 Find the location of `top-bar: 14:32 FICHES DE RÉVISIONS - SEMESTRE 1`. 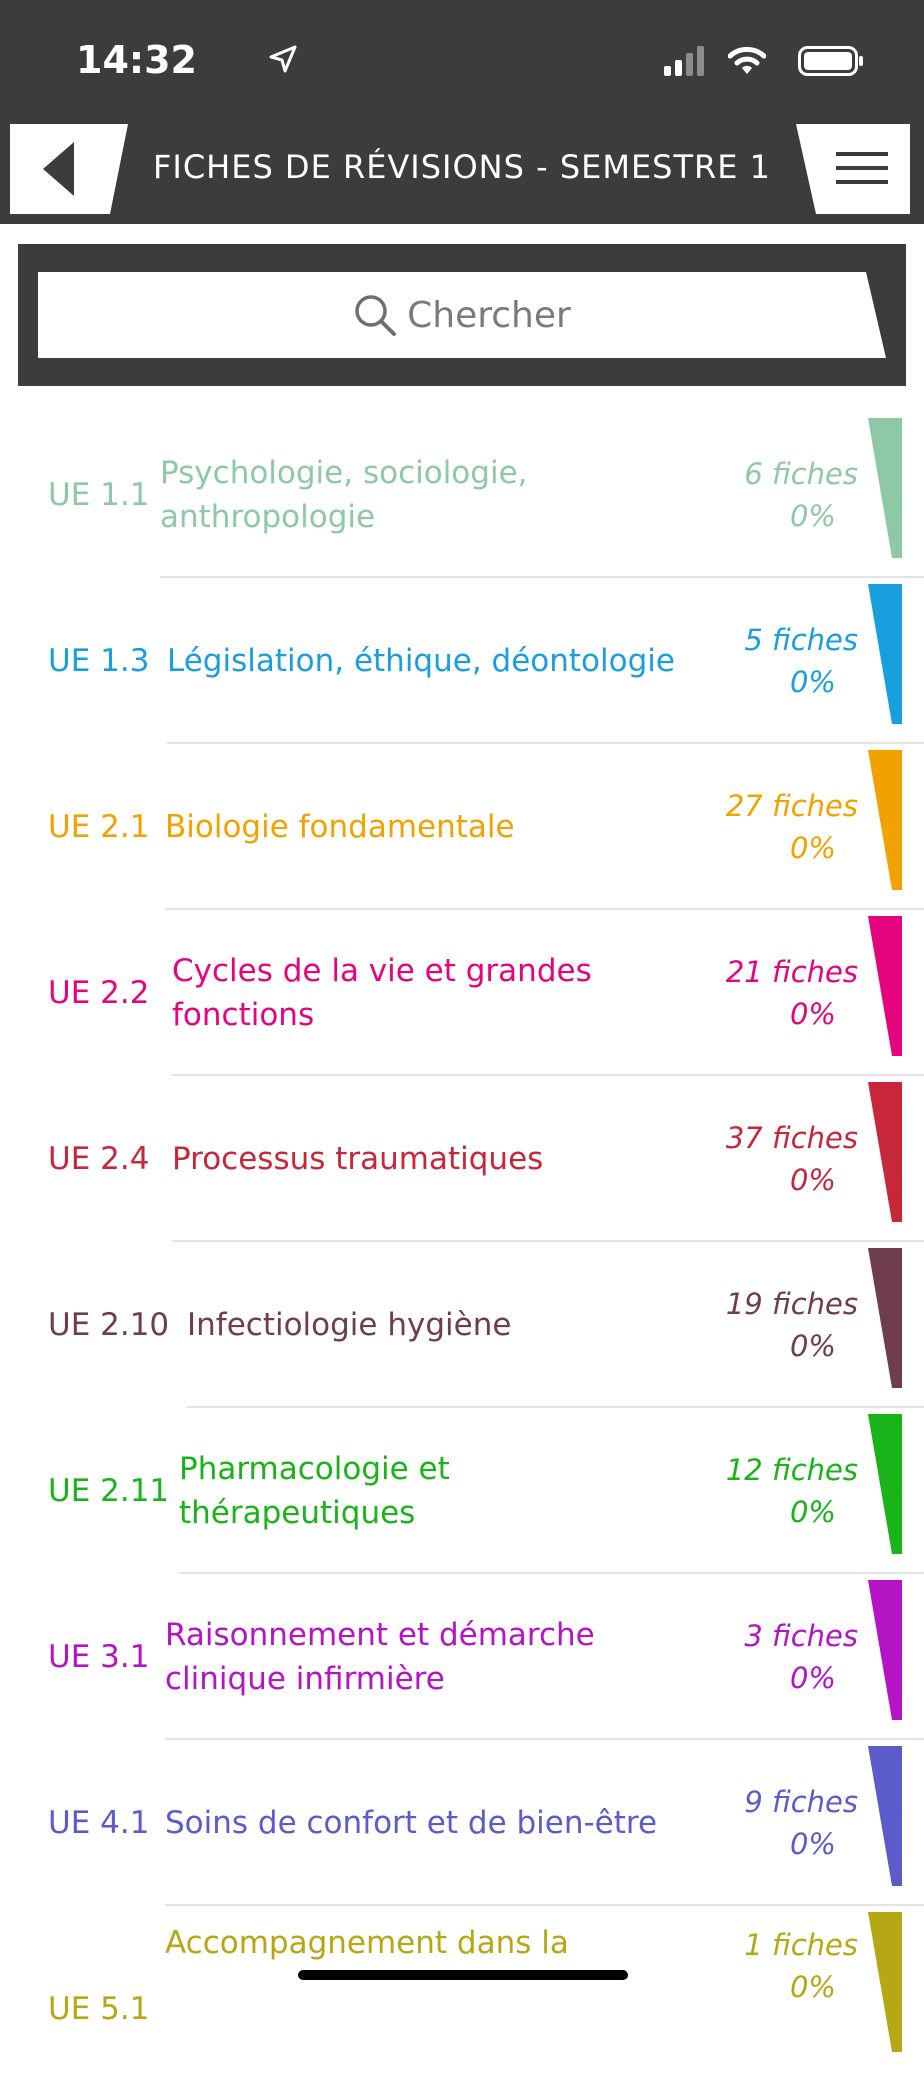

top-bar: 14:32 FICHES DE RÉVISIONS - SEMESTRE 1 is located at coordinates (462, 112).